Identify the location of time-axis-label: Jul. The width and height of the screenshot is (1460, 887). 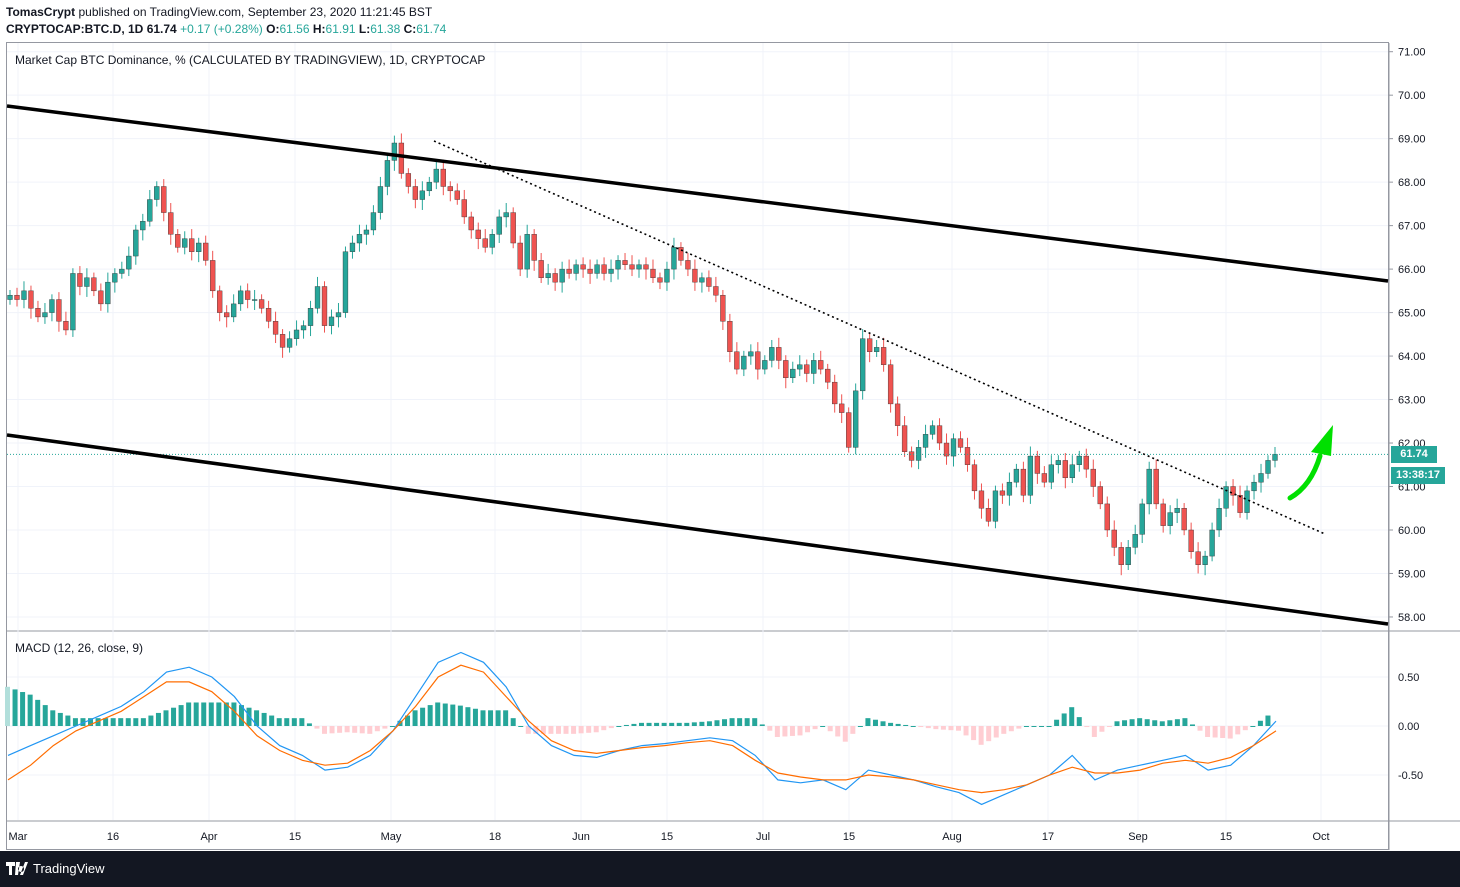
(763, 837).